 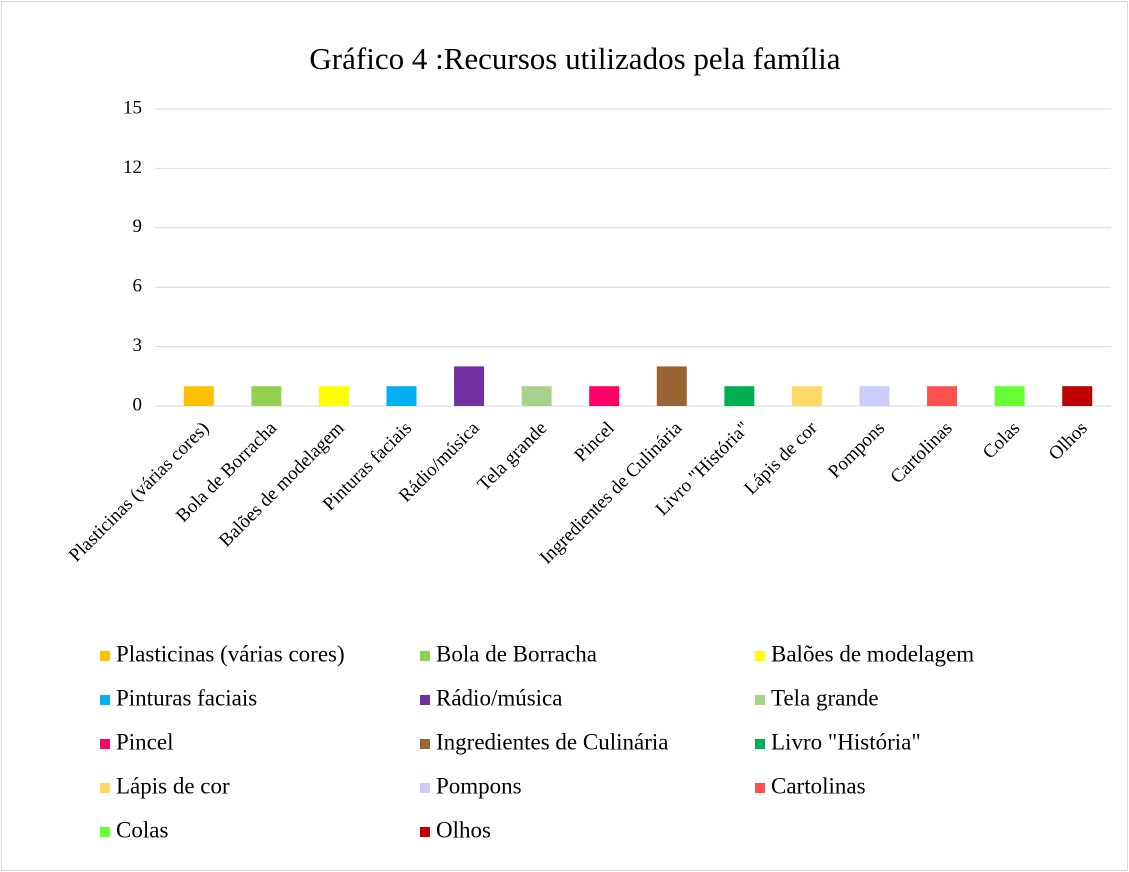 I want to click on legend-label: Bola de Borracha, so click(x=516, y=653).